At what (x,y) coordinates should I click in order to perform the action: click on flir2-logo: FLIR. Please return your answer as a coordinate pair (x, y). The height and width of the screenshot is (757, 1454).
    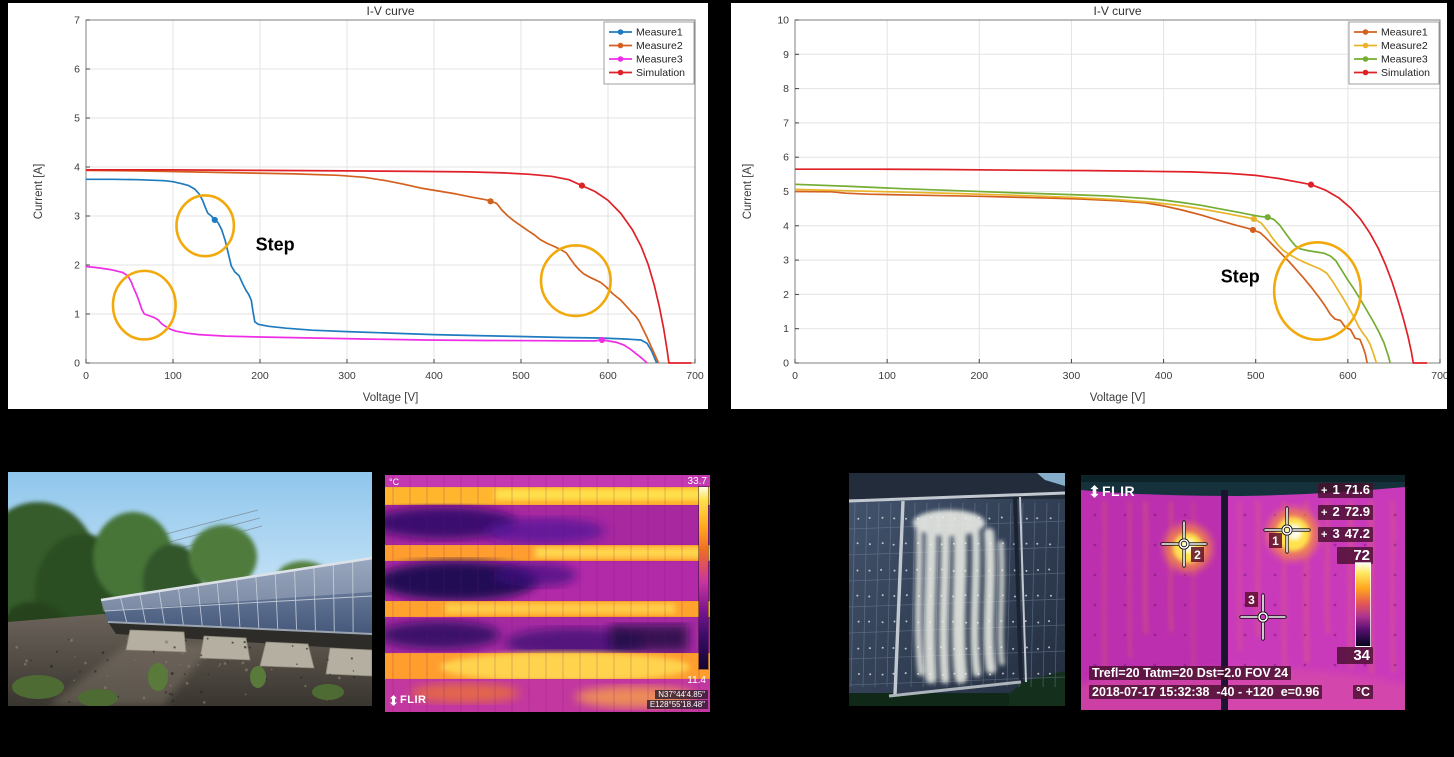
    Looking at the image, I should click on (1112, 491).